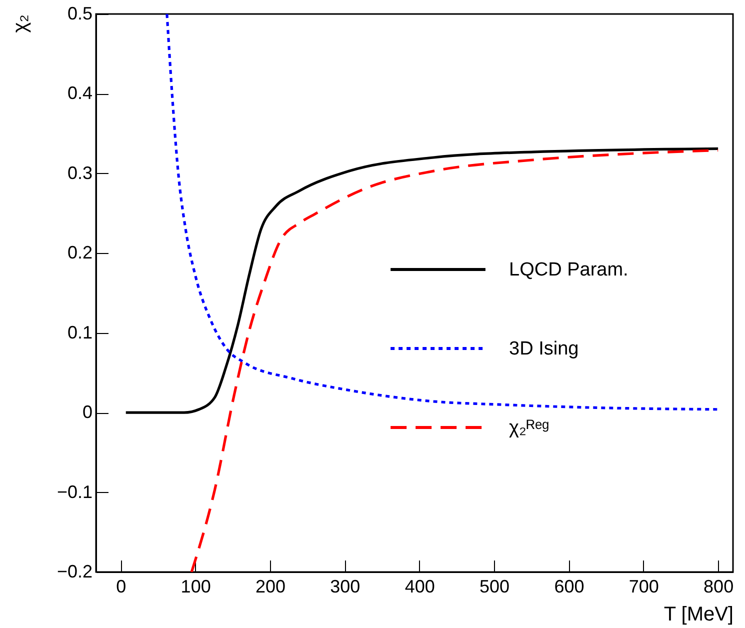  Describe the element at coordinates (79, 93) in the screenshot. I see `y-tick-label: 0.4` at that location.